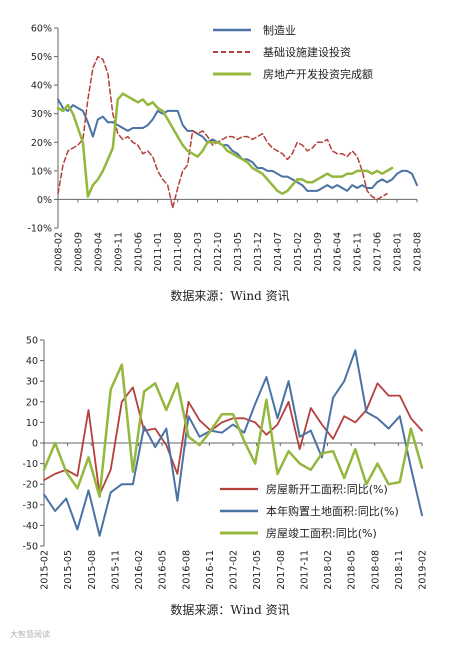  I want to click on y-tick-label: 20, so click(32, 402).